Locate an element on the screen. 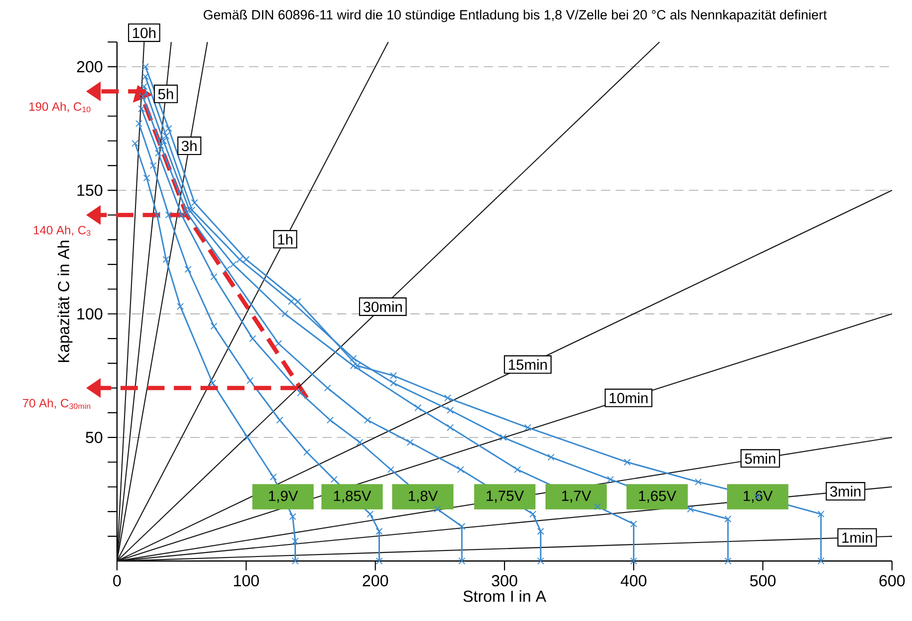 This screenshot has height=621, width=912. series-label: 1,8V is located at coordinates (423, 496).